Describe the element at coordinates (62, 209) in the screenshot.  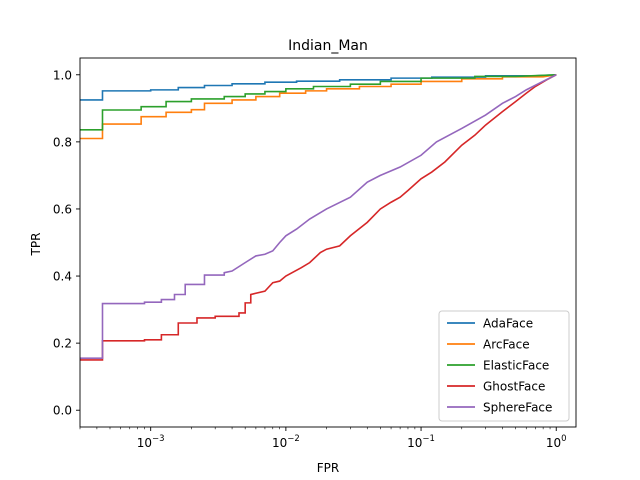
I see `y-tick-label: 0.6` at that location.